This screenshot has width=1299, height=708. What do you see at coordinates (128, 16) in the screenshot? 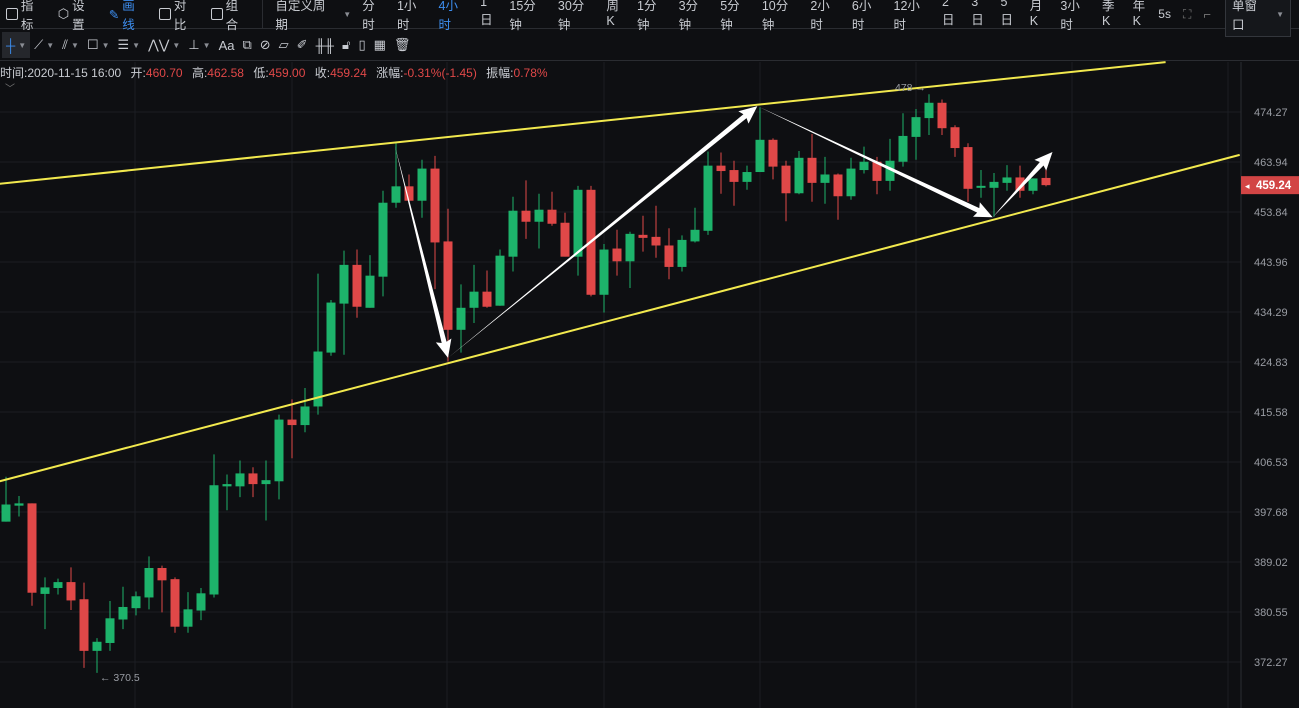
I see `draw-button: ✎ 画线` at bounding box center [128, 16].